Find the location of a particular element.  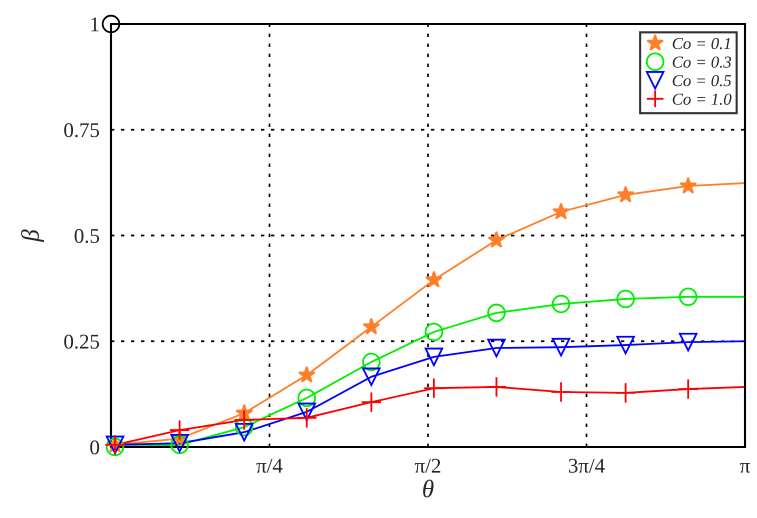

y-axis-title: β is located at coordinates (32, 235).